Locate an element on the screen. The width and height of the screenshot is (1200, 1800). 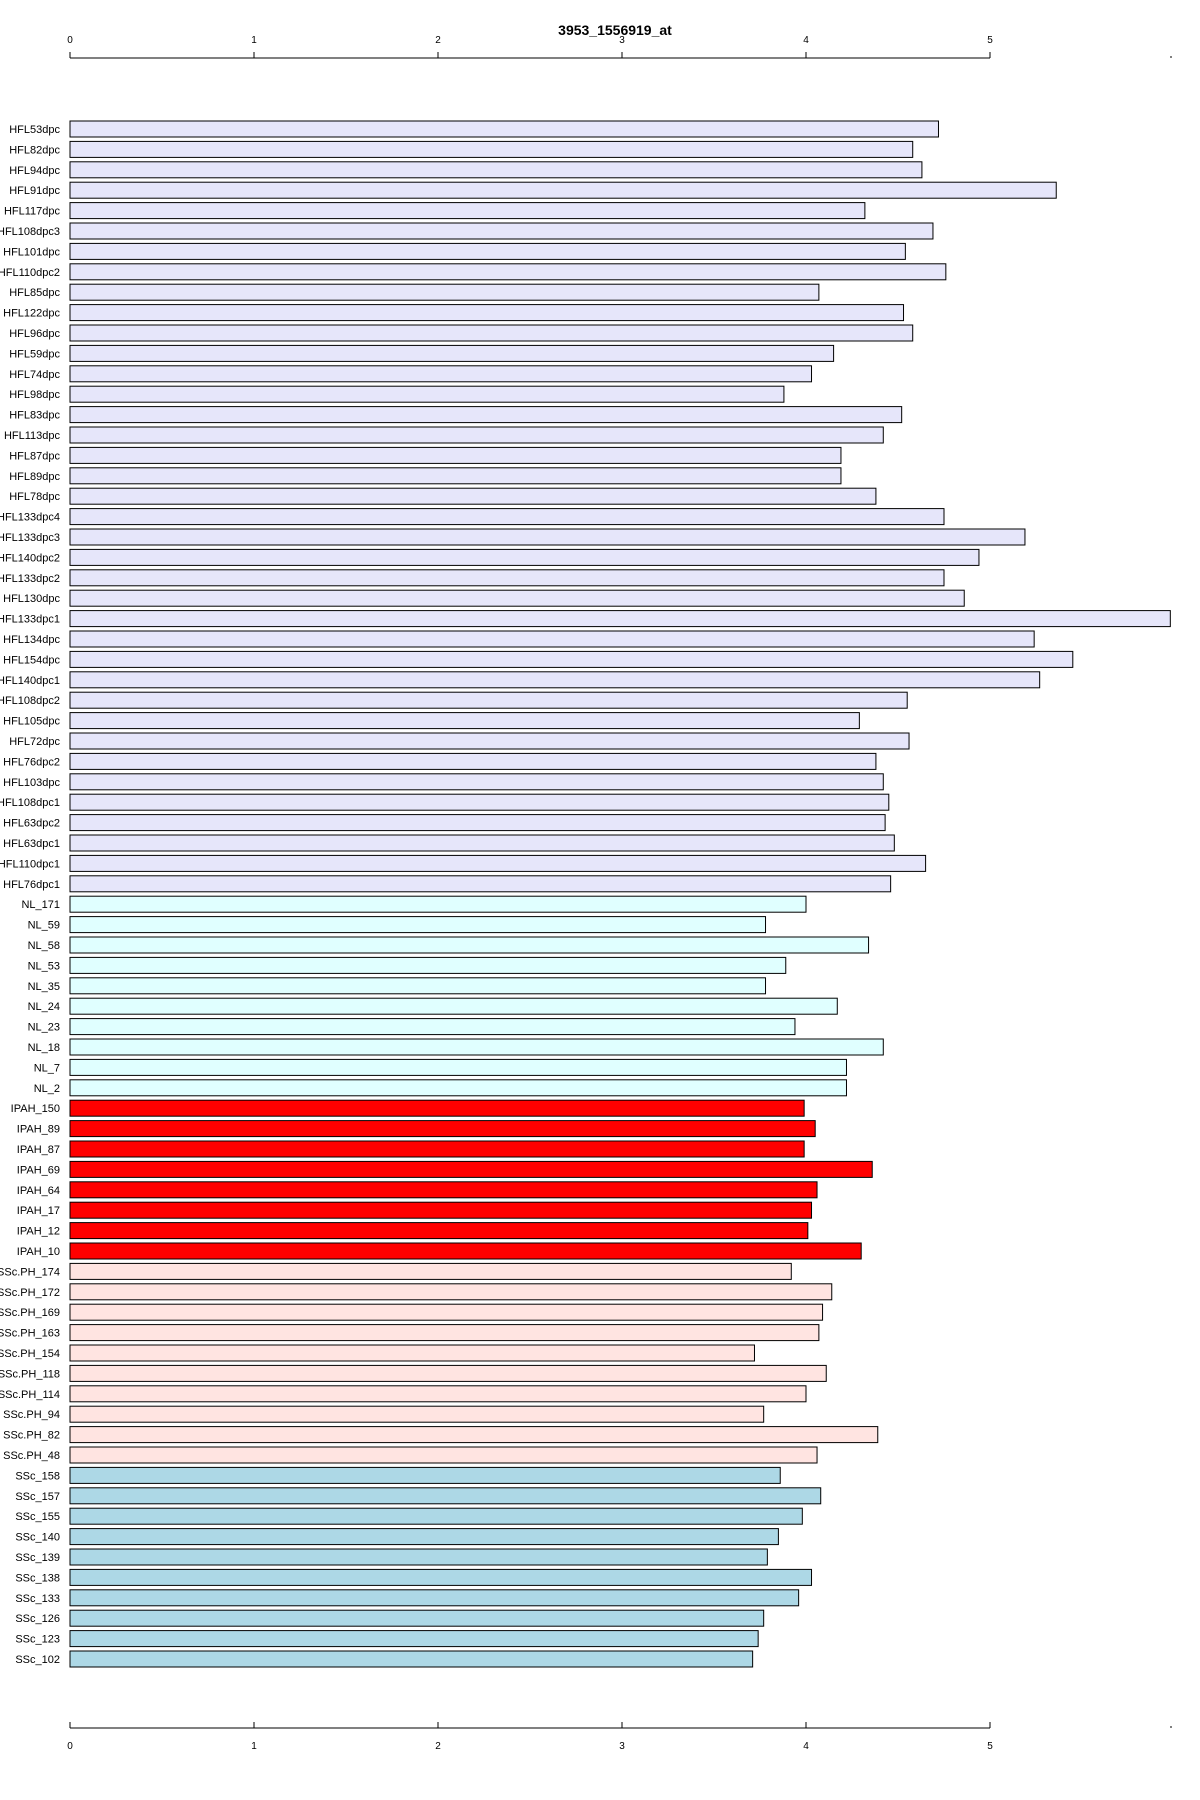
category-label: HFL72dpc is located at coordinates (34, 742).